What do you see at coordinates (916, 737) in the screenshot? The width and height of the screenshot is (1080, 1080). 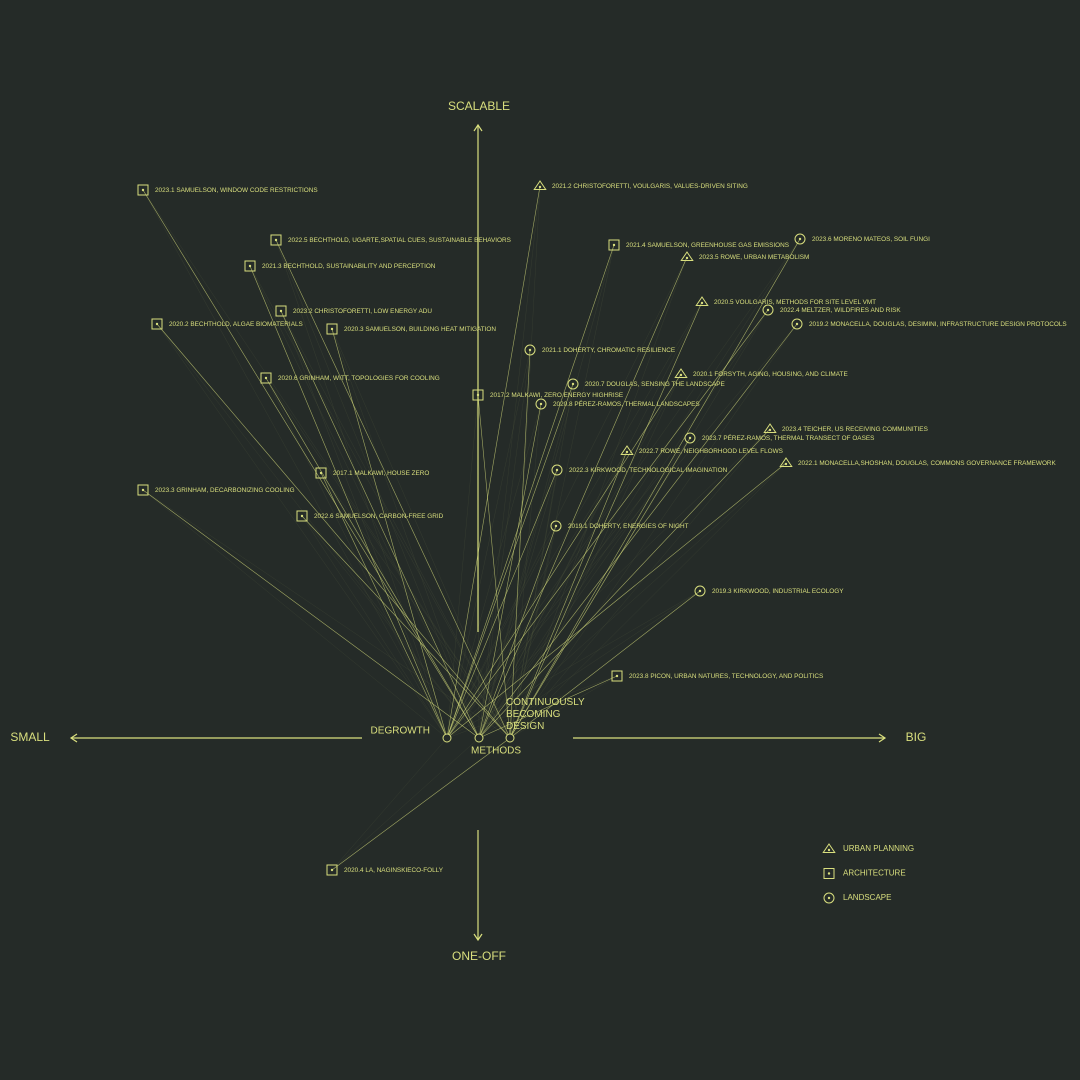 I see `axis-label: BIG` at bounding box center [916, 737].